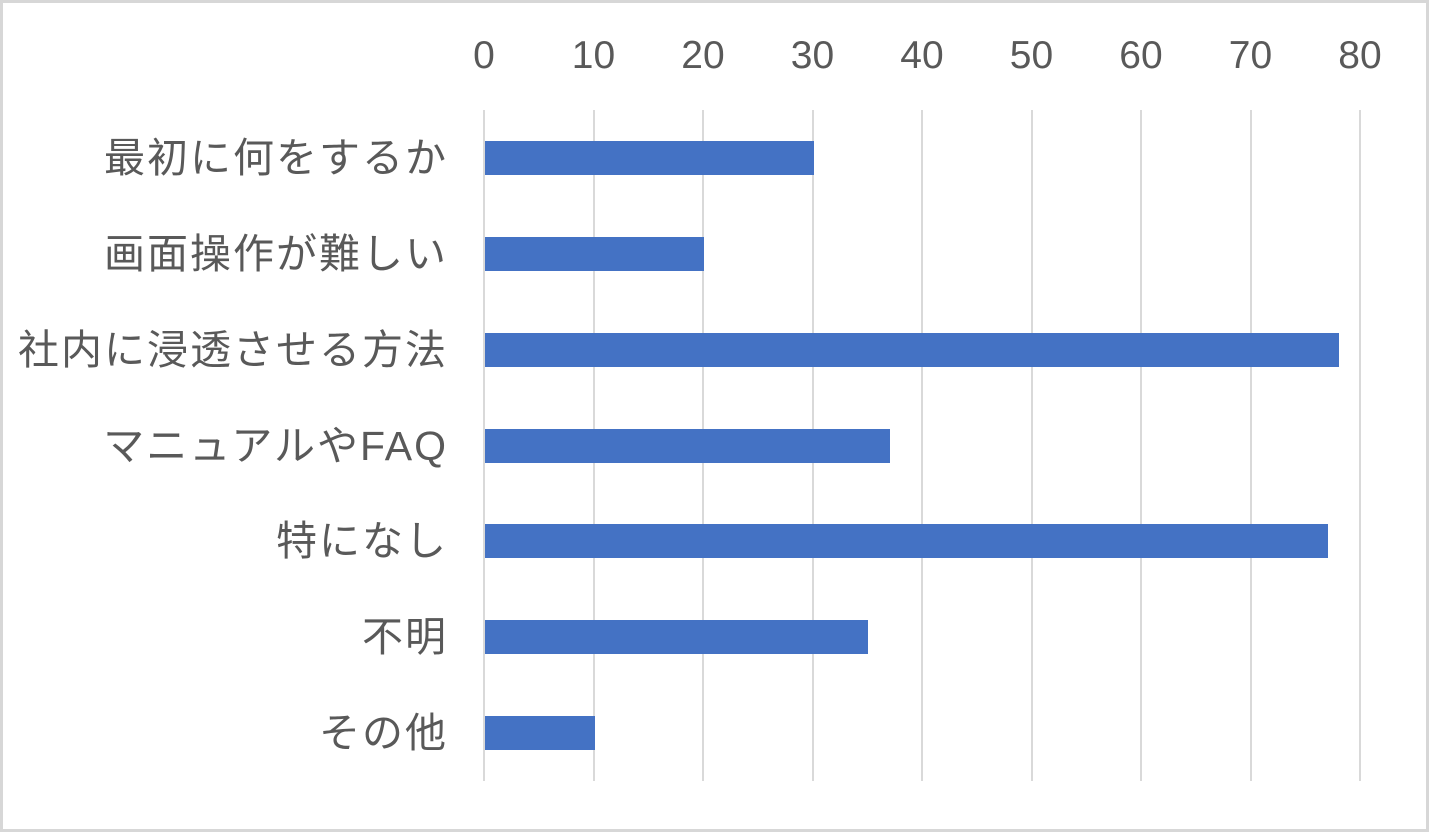 The image size is (1429, 832). What do you see at coordinates (593, 55) in the screenshot?
I see `x-tick-label: 10` at bounding box center [593, 55].